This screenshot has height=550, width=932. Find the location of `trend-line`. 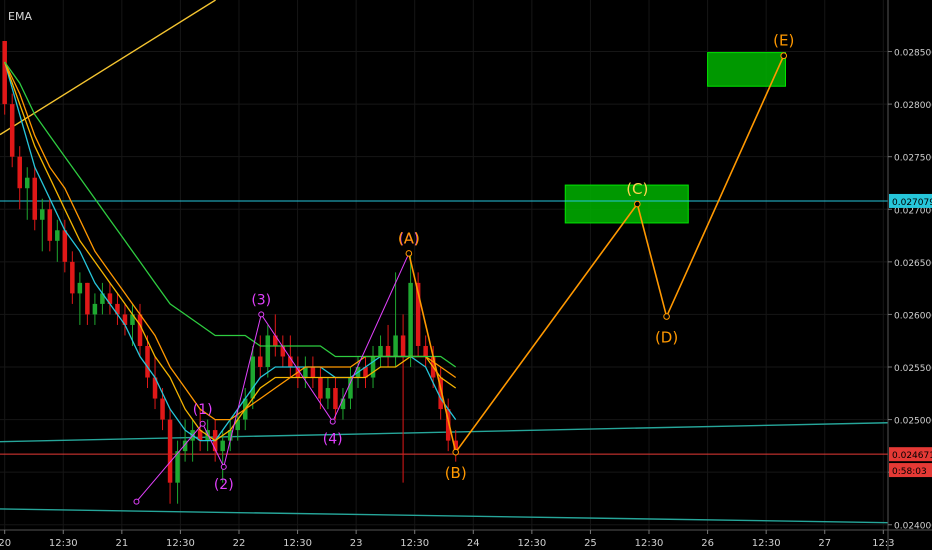

trend-line is located at coordinates (444, 432).